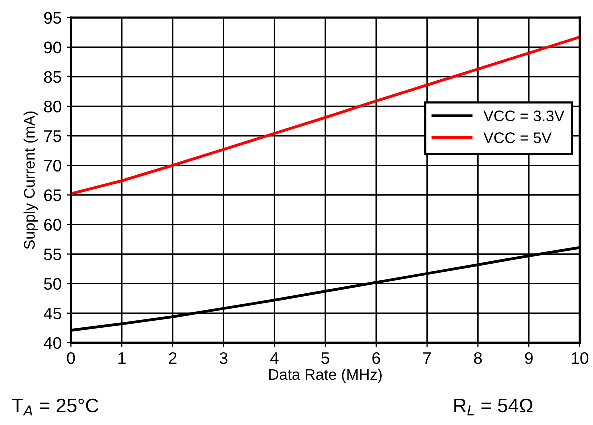 Image resolution: width=593 pixels, height=425 pixels. I want to click on y-tick-label: 90, so click(53, 48).